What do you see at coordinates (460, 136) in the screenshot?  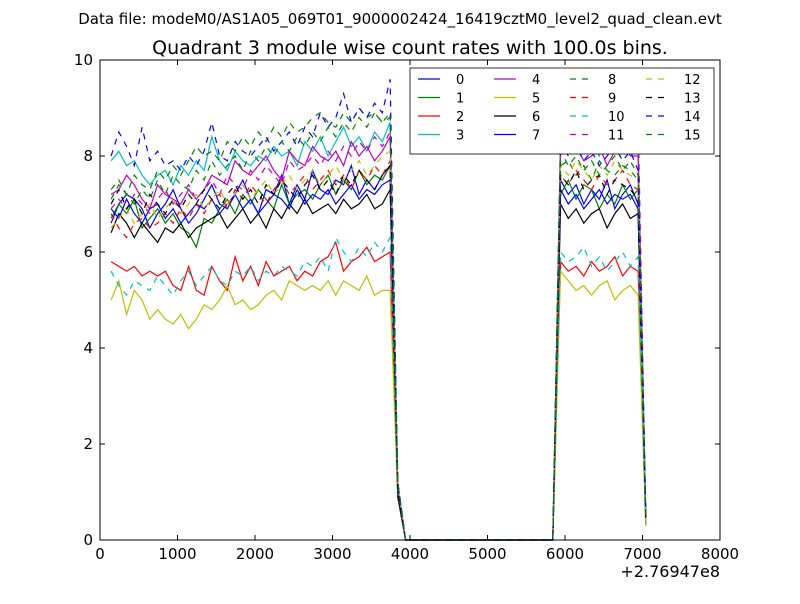 I see `legend-label: 3` at bounding box center [460, 136].